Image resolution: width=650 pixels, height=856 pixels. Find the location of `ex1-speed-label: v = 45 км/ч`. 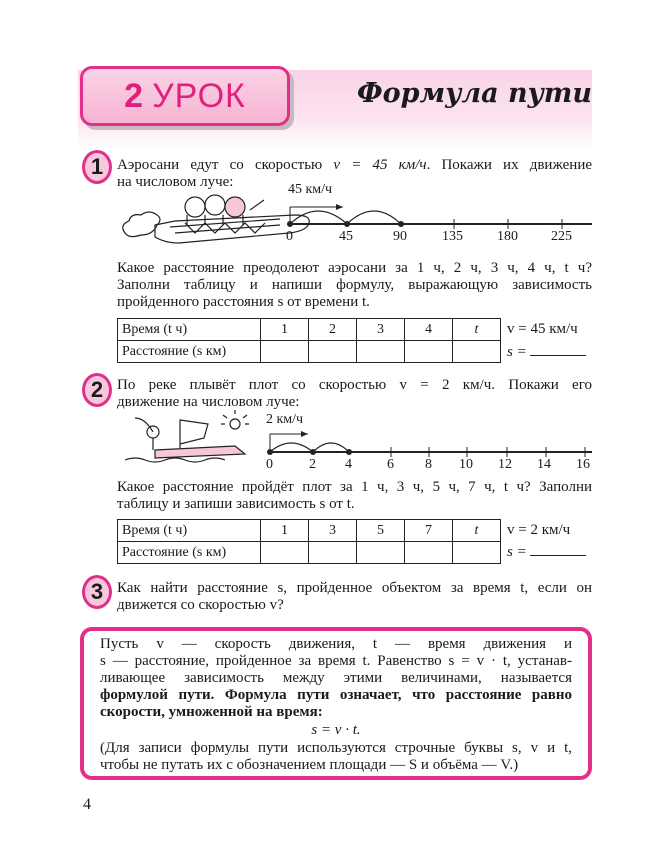

ex1-speed-label: v = 45 км/ч is located at coordinates (542, 329).